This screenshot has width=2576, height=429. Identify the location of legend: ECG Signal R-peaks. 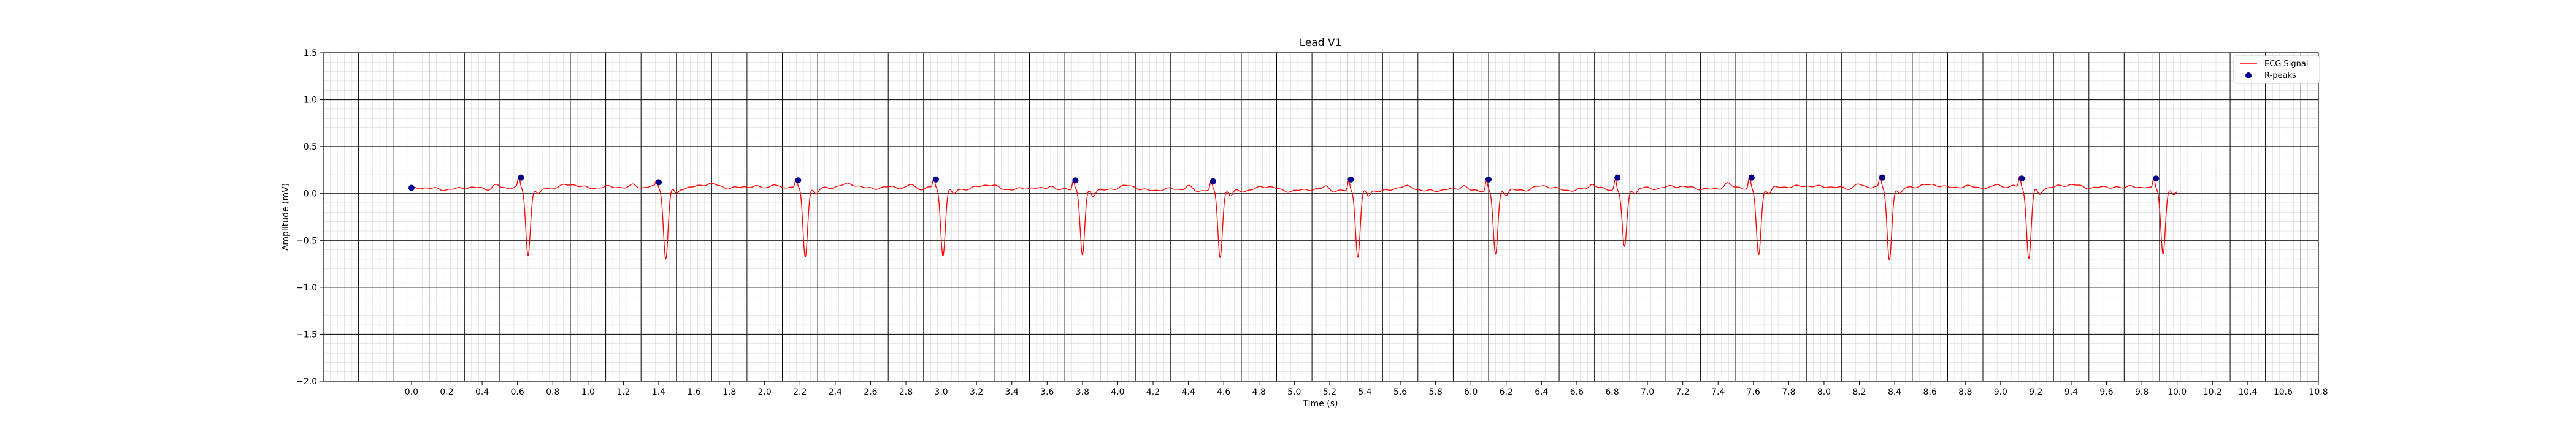
(2276, 69).